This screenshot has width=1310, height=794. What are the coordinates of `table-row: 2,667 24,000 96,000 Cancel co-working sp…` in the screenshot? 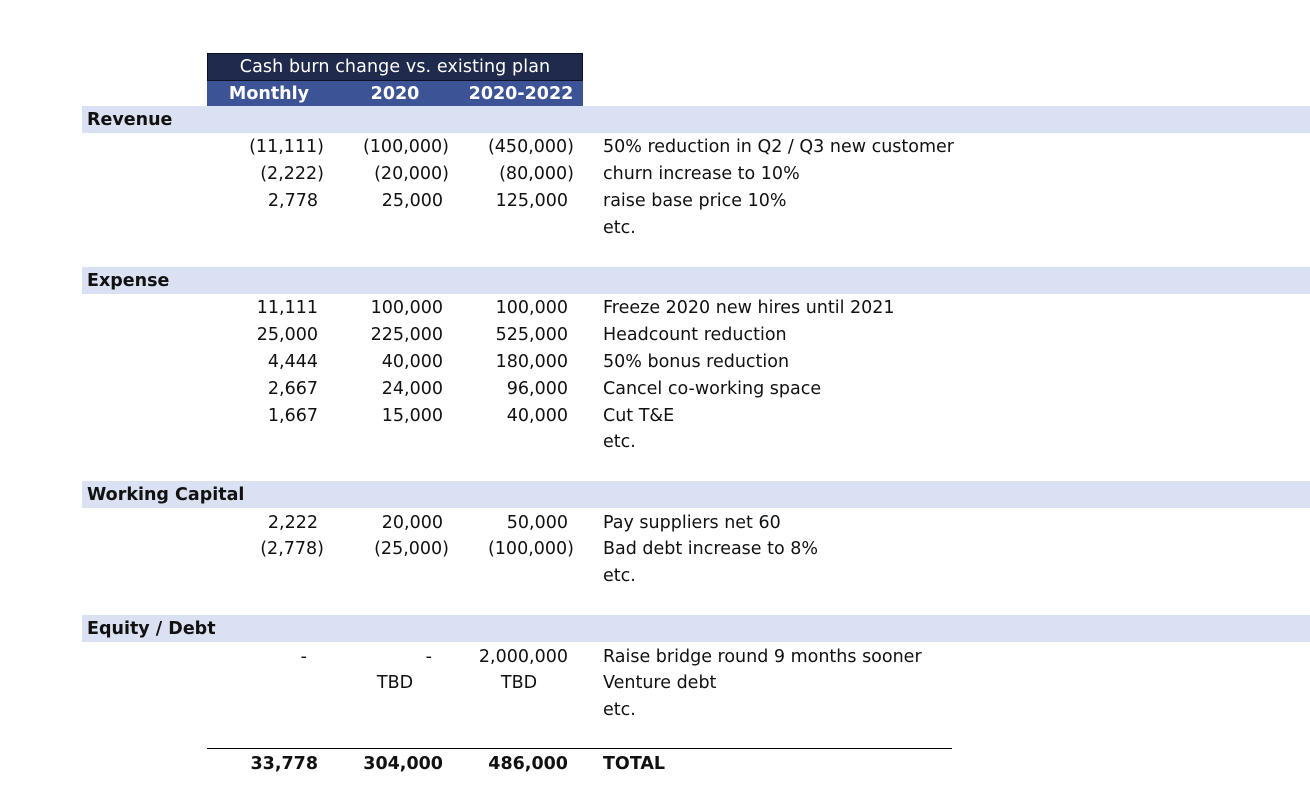 It's located at (655, 389).